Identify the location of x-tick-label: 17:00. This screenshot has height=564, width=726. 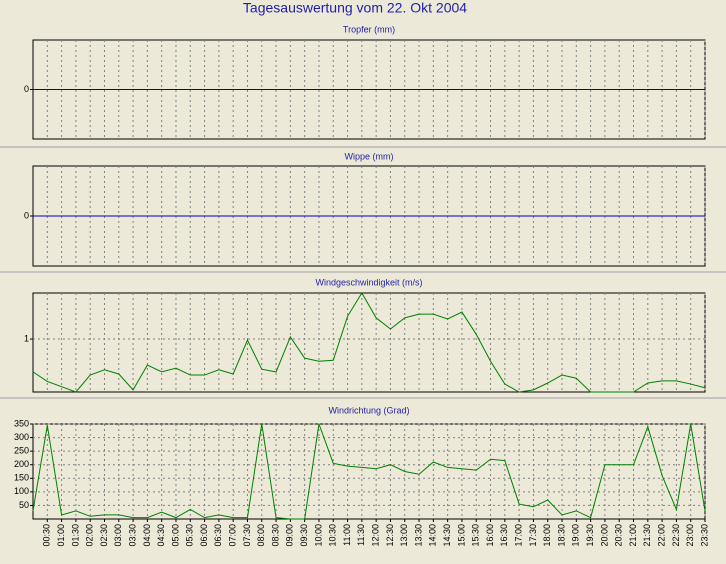
(519, 535).